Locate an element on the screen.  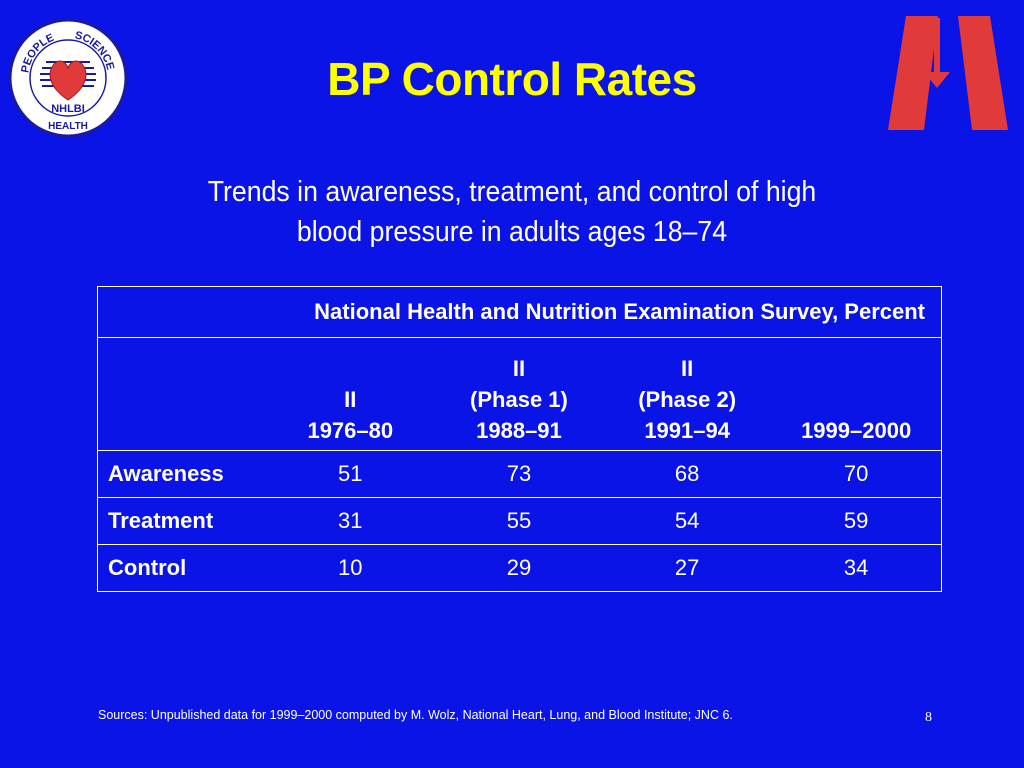
col-header-line3: 1991–94 is located at coordinates (687, 430).